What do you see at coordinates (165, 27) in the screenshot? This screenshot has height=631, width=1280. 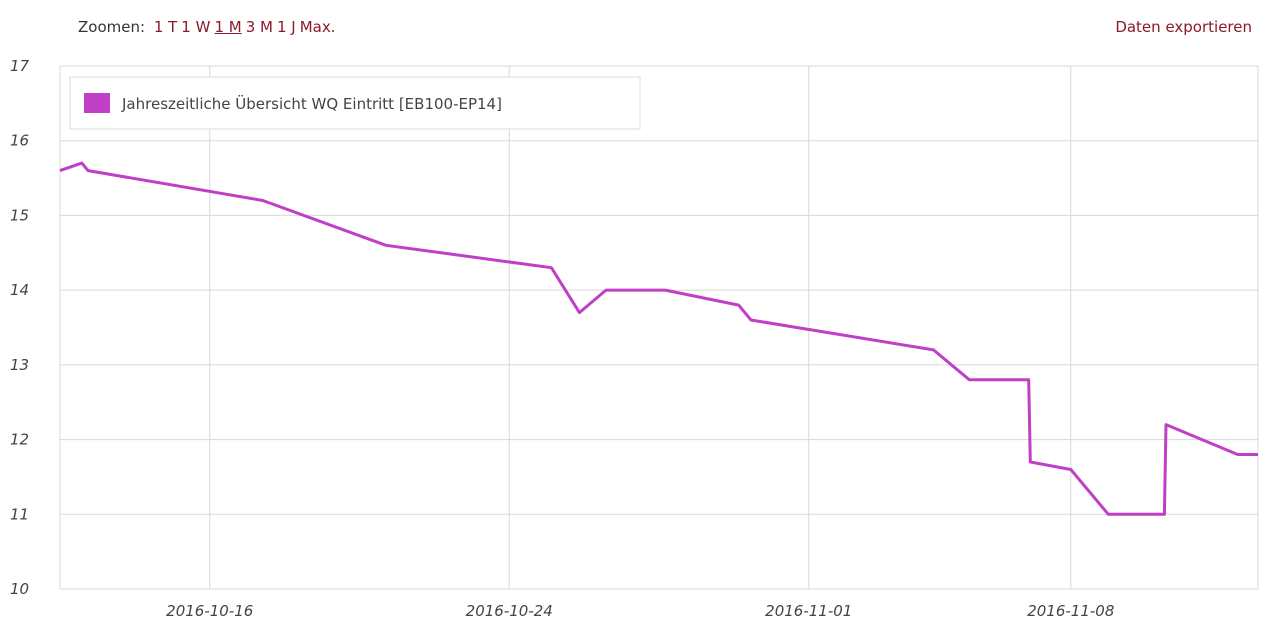 I see `zoom-option: 1 T` at bounding box center [165, 27].